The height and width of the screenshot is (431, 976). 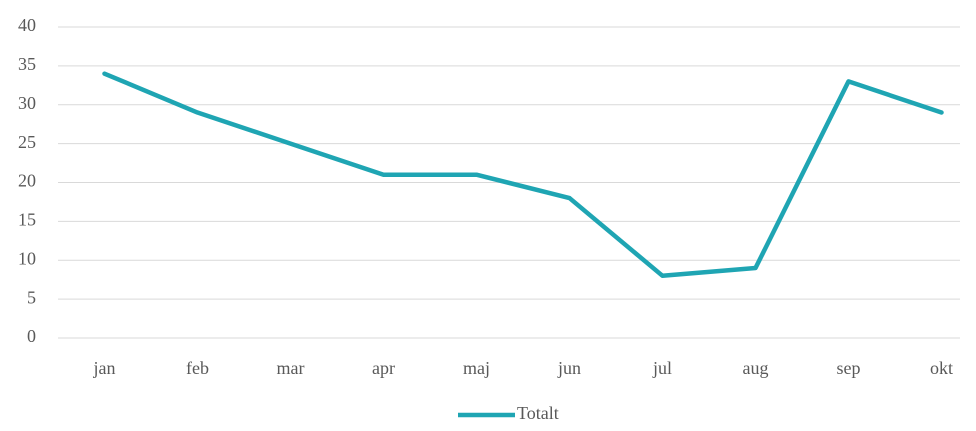 What do you see at coordinates (197, 368) in the screenshot?
I see `x-tick-label: feb` at bounding box center [197, 368].